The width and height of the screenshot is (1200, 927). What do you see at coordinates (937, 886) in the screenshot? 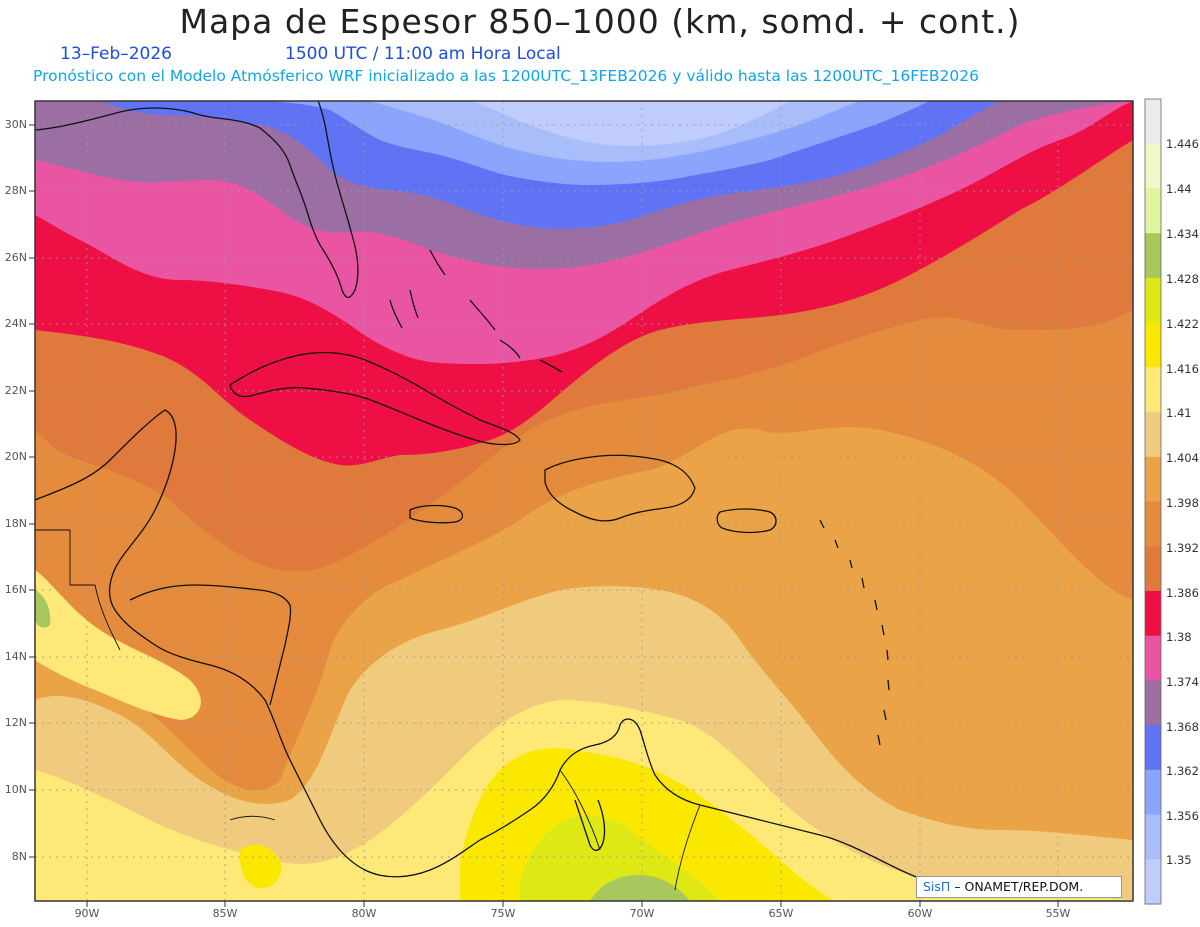
I see `credit-brand: SisΠ` at bounding box center [937, 886].